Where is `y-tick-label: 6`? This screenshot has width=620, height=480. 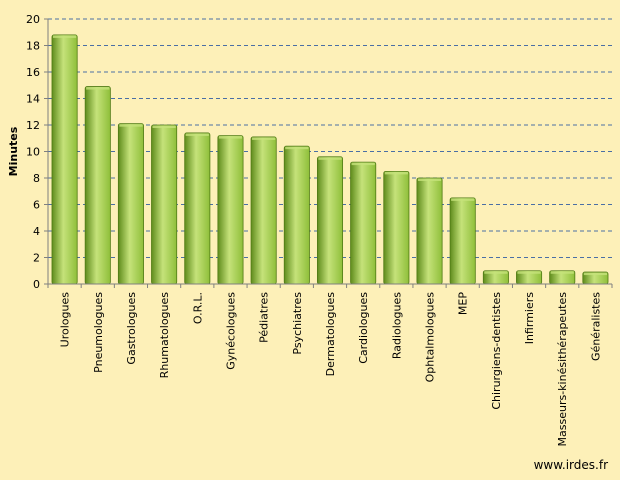
y-tick-label: 6 is located at coordinates (36, 205).